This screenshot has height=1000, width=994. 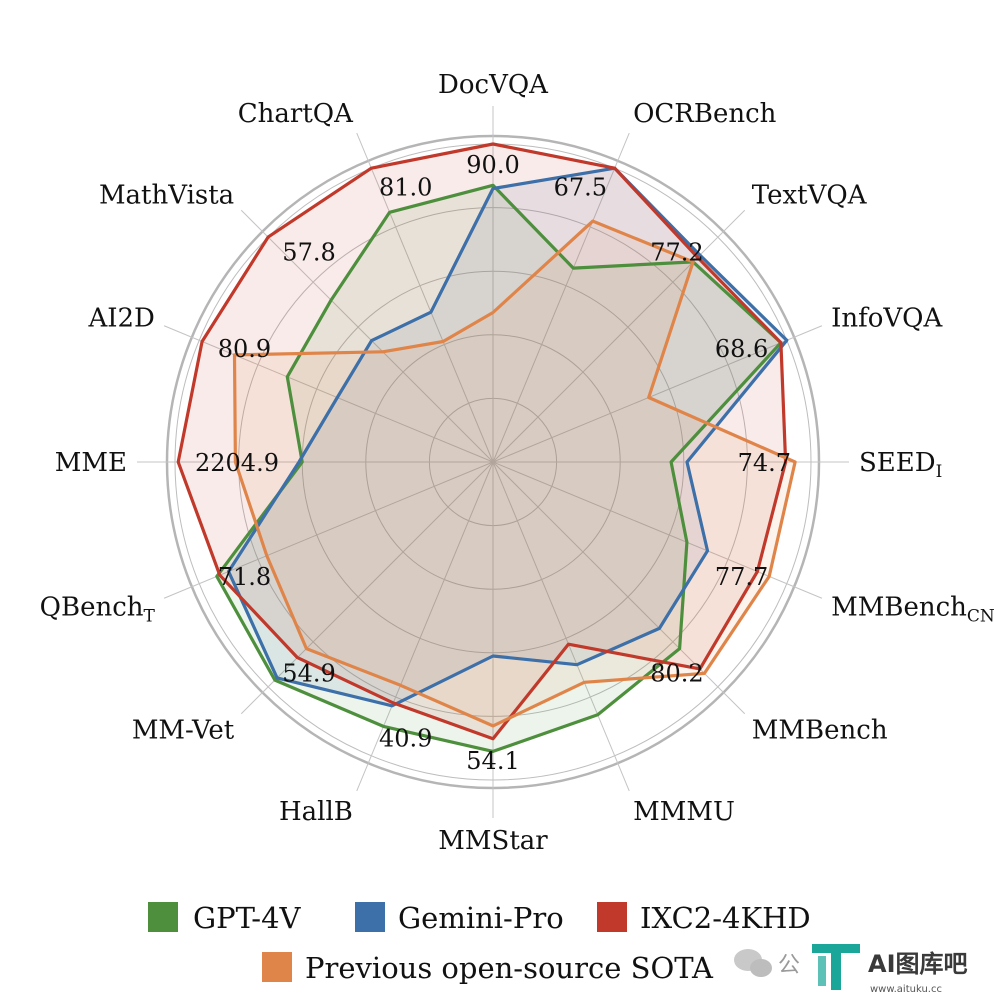 What do you see at coordinates (370, 917) in the screenshot?
I see `legend-swatch-gemini` at bounding box center [370, 917].